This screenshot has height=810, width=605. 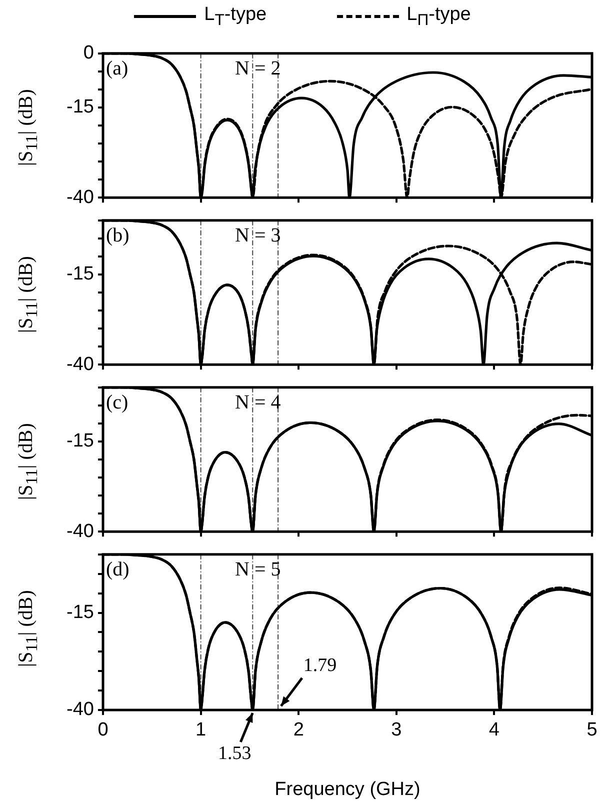 I want to click on legend-label: L$_{T}$-type, so click(x=235, y=17).